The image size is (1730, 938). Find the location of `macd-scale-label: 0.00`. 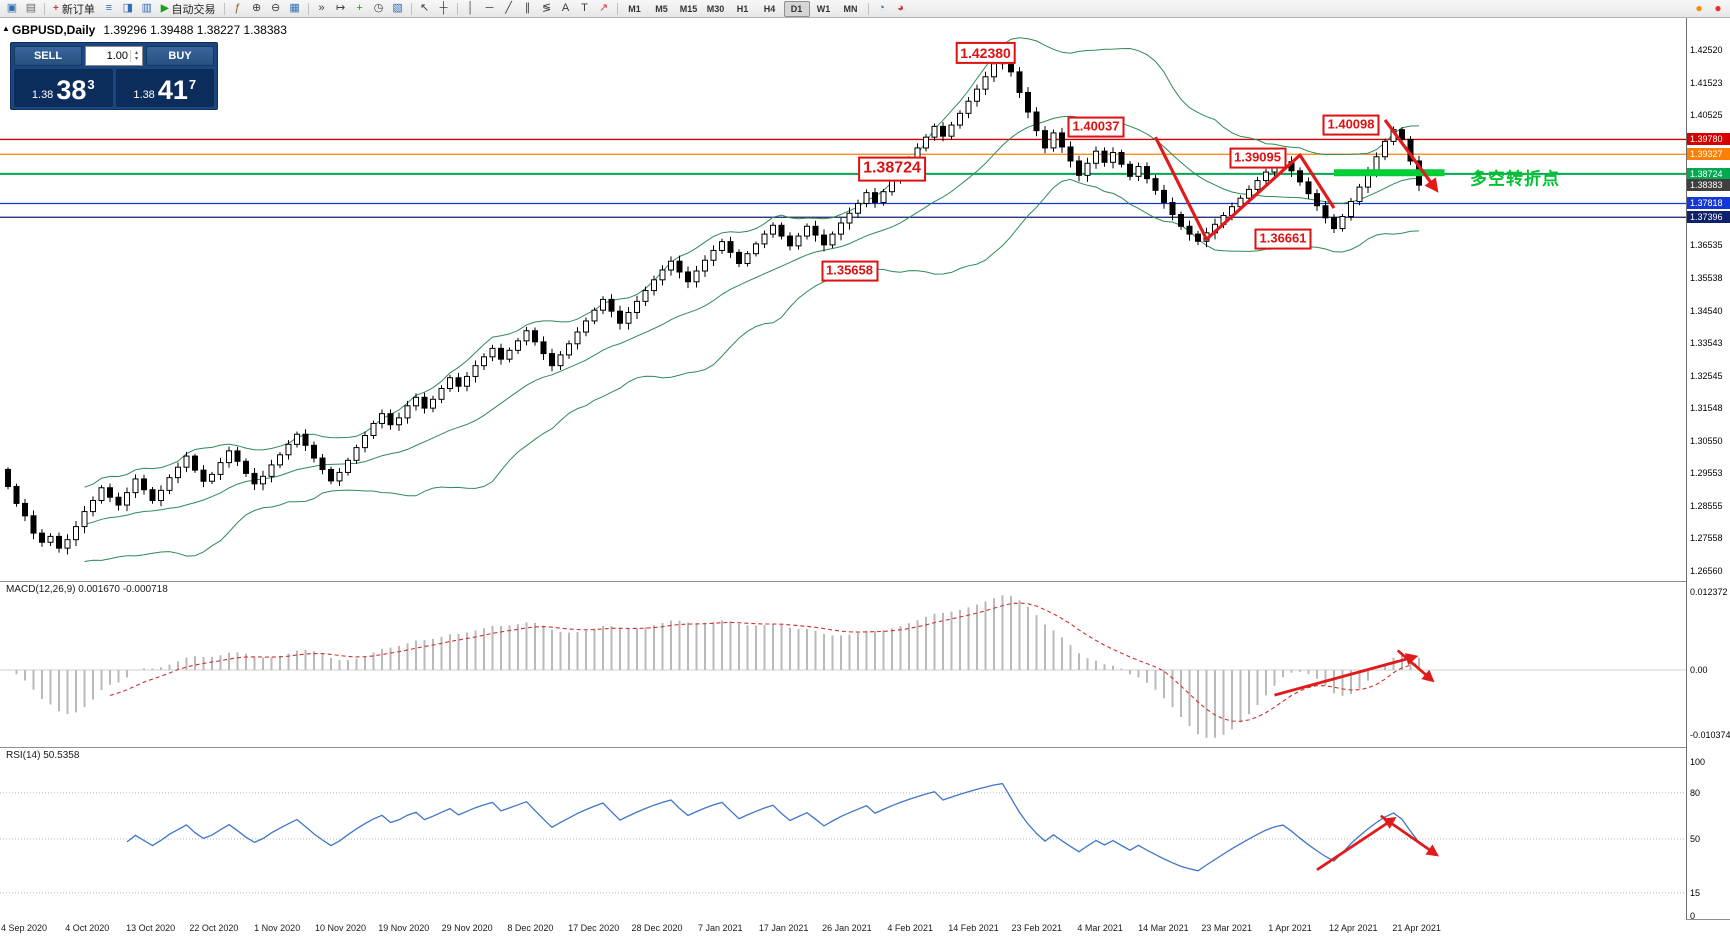

macd-scale-label: 0.00 is located at coordinates (1699, 670).